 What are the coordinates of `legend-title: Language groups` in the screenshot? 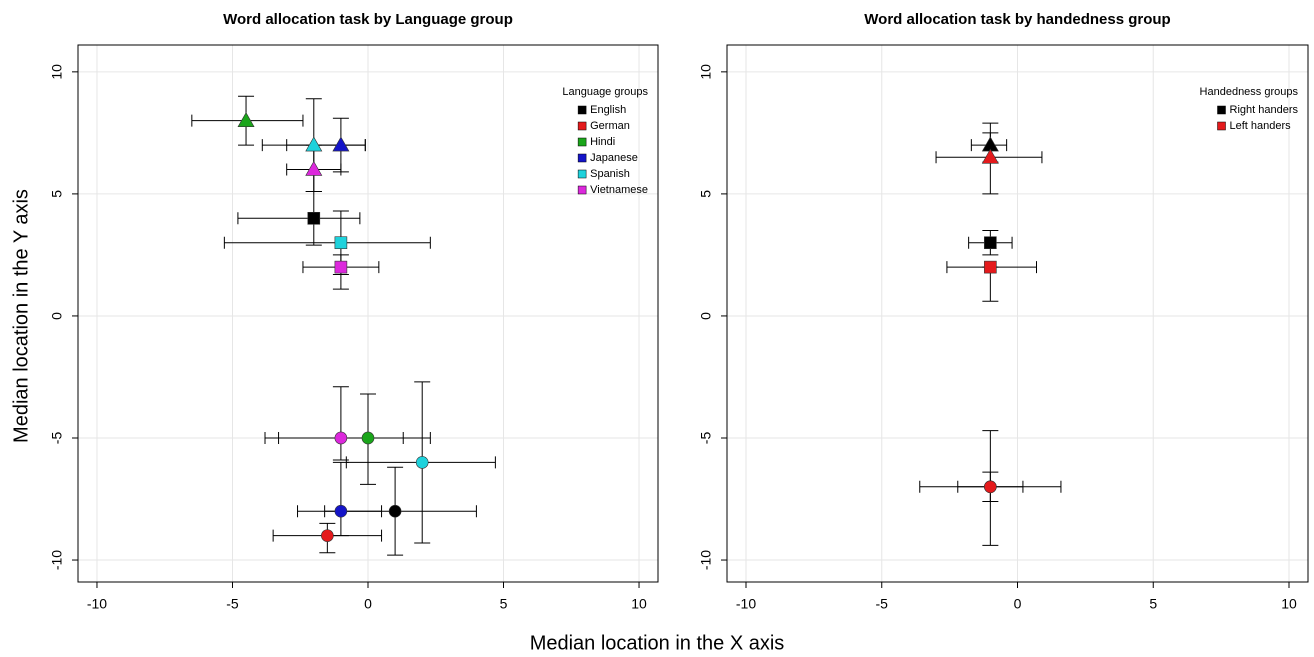 It's located at (605, 92).